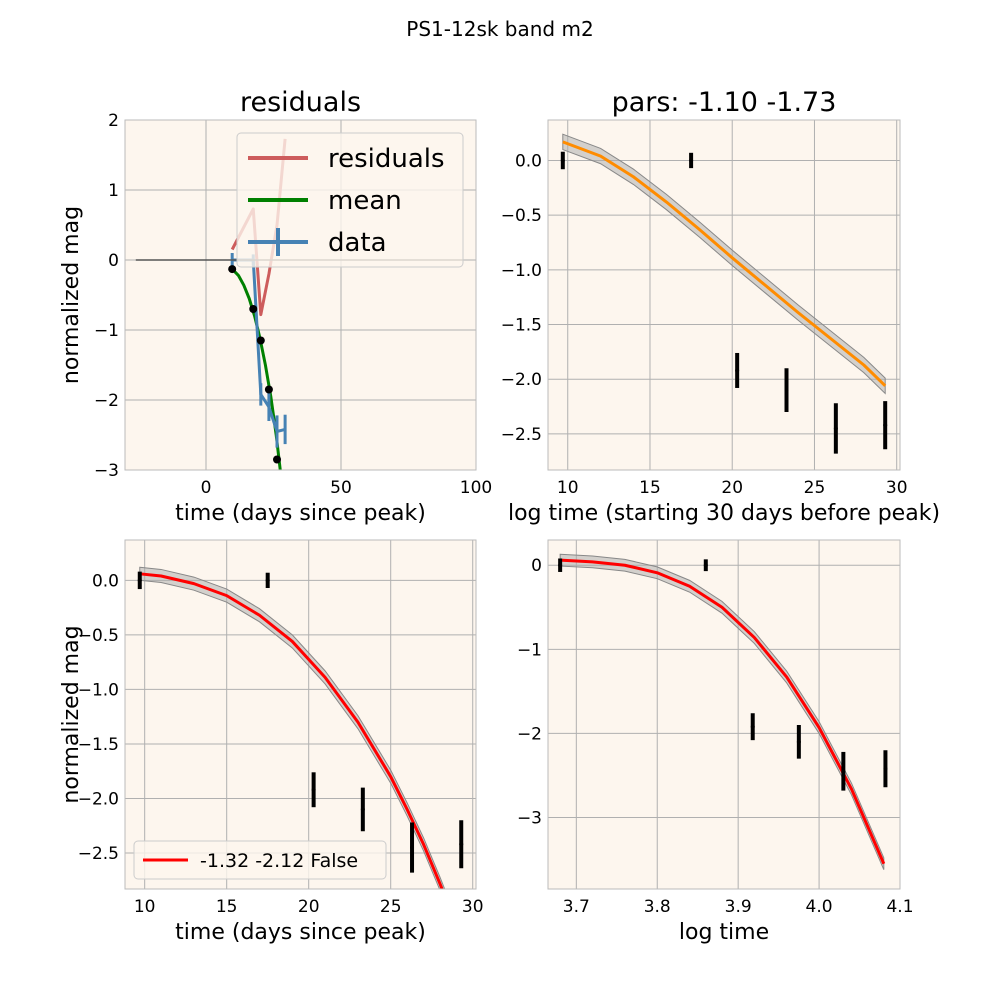 This screenshot has width=1000, height=1000. What do you see at coordinates (724, 932) in the screenshot?
I see `x-axis-label: log time` at bounding box center [724, 932].